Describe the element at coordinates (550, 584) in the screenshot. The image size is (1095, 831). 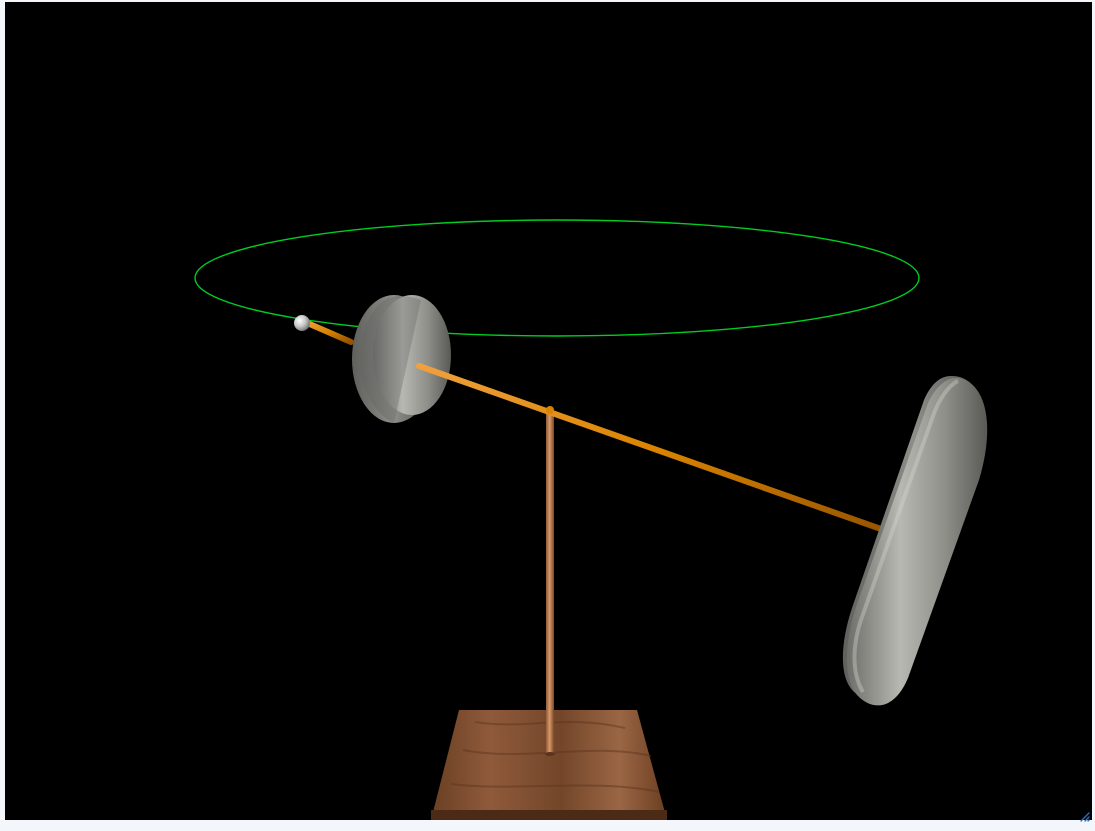
I see `support-post` at that location.